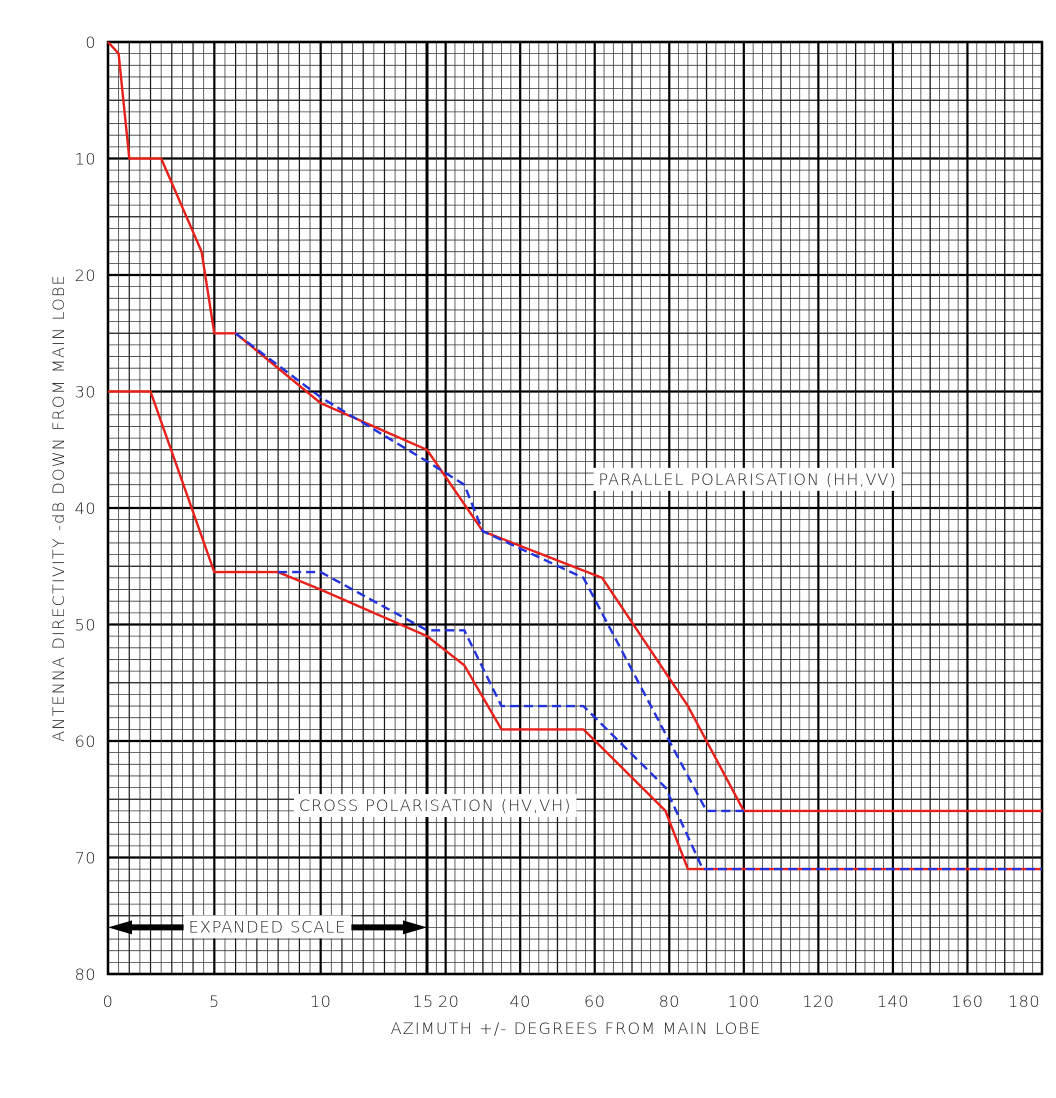  Describe the element at coordinates (594, 1001) in the screenshot. I see `x-tick-label: 60` at that location.